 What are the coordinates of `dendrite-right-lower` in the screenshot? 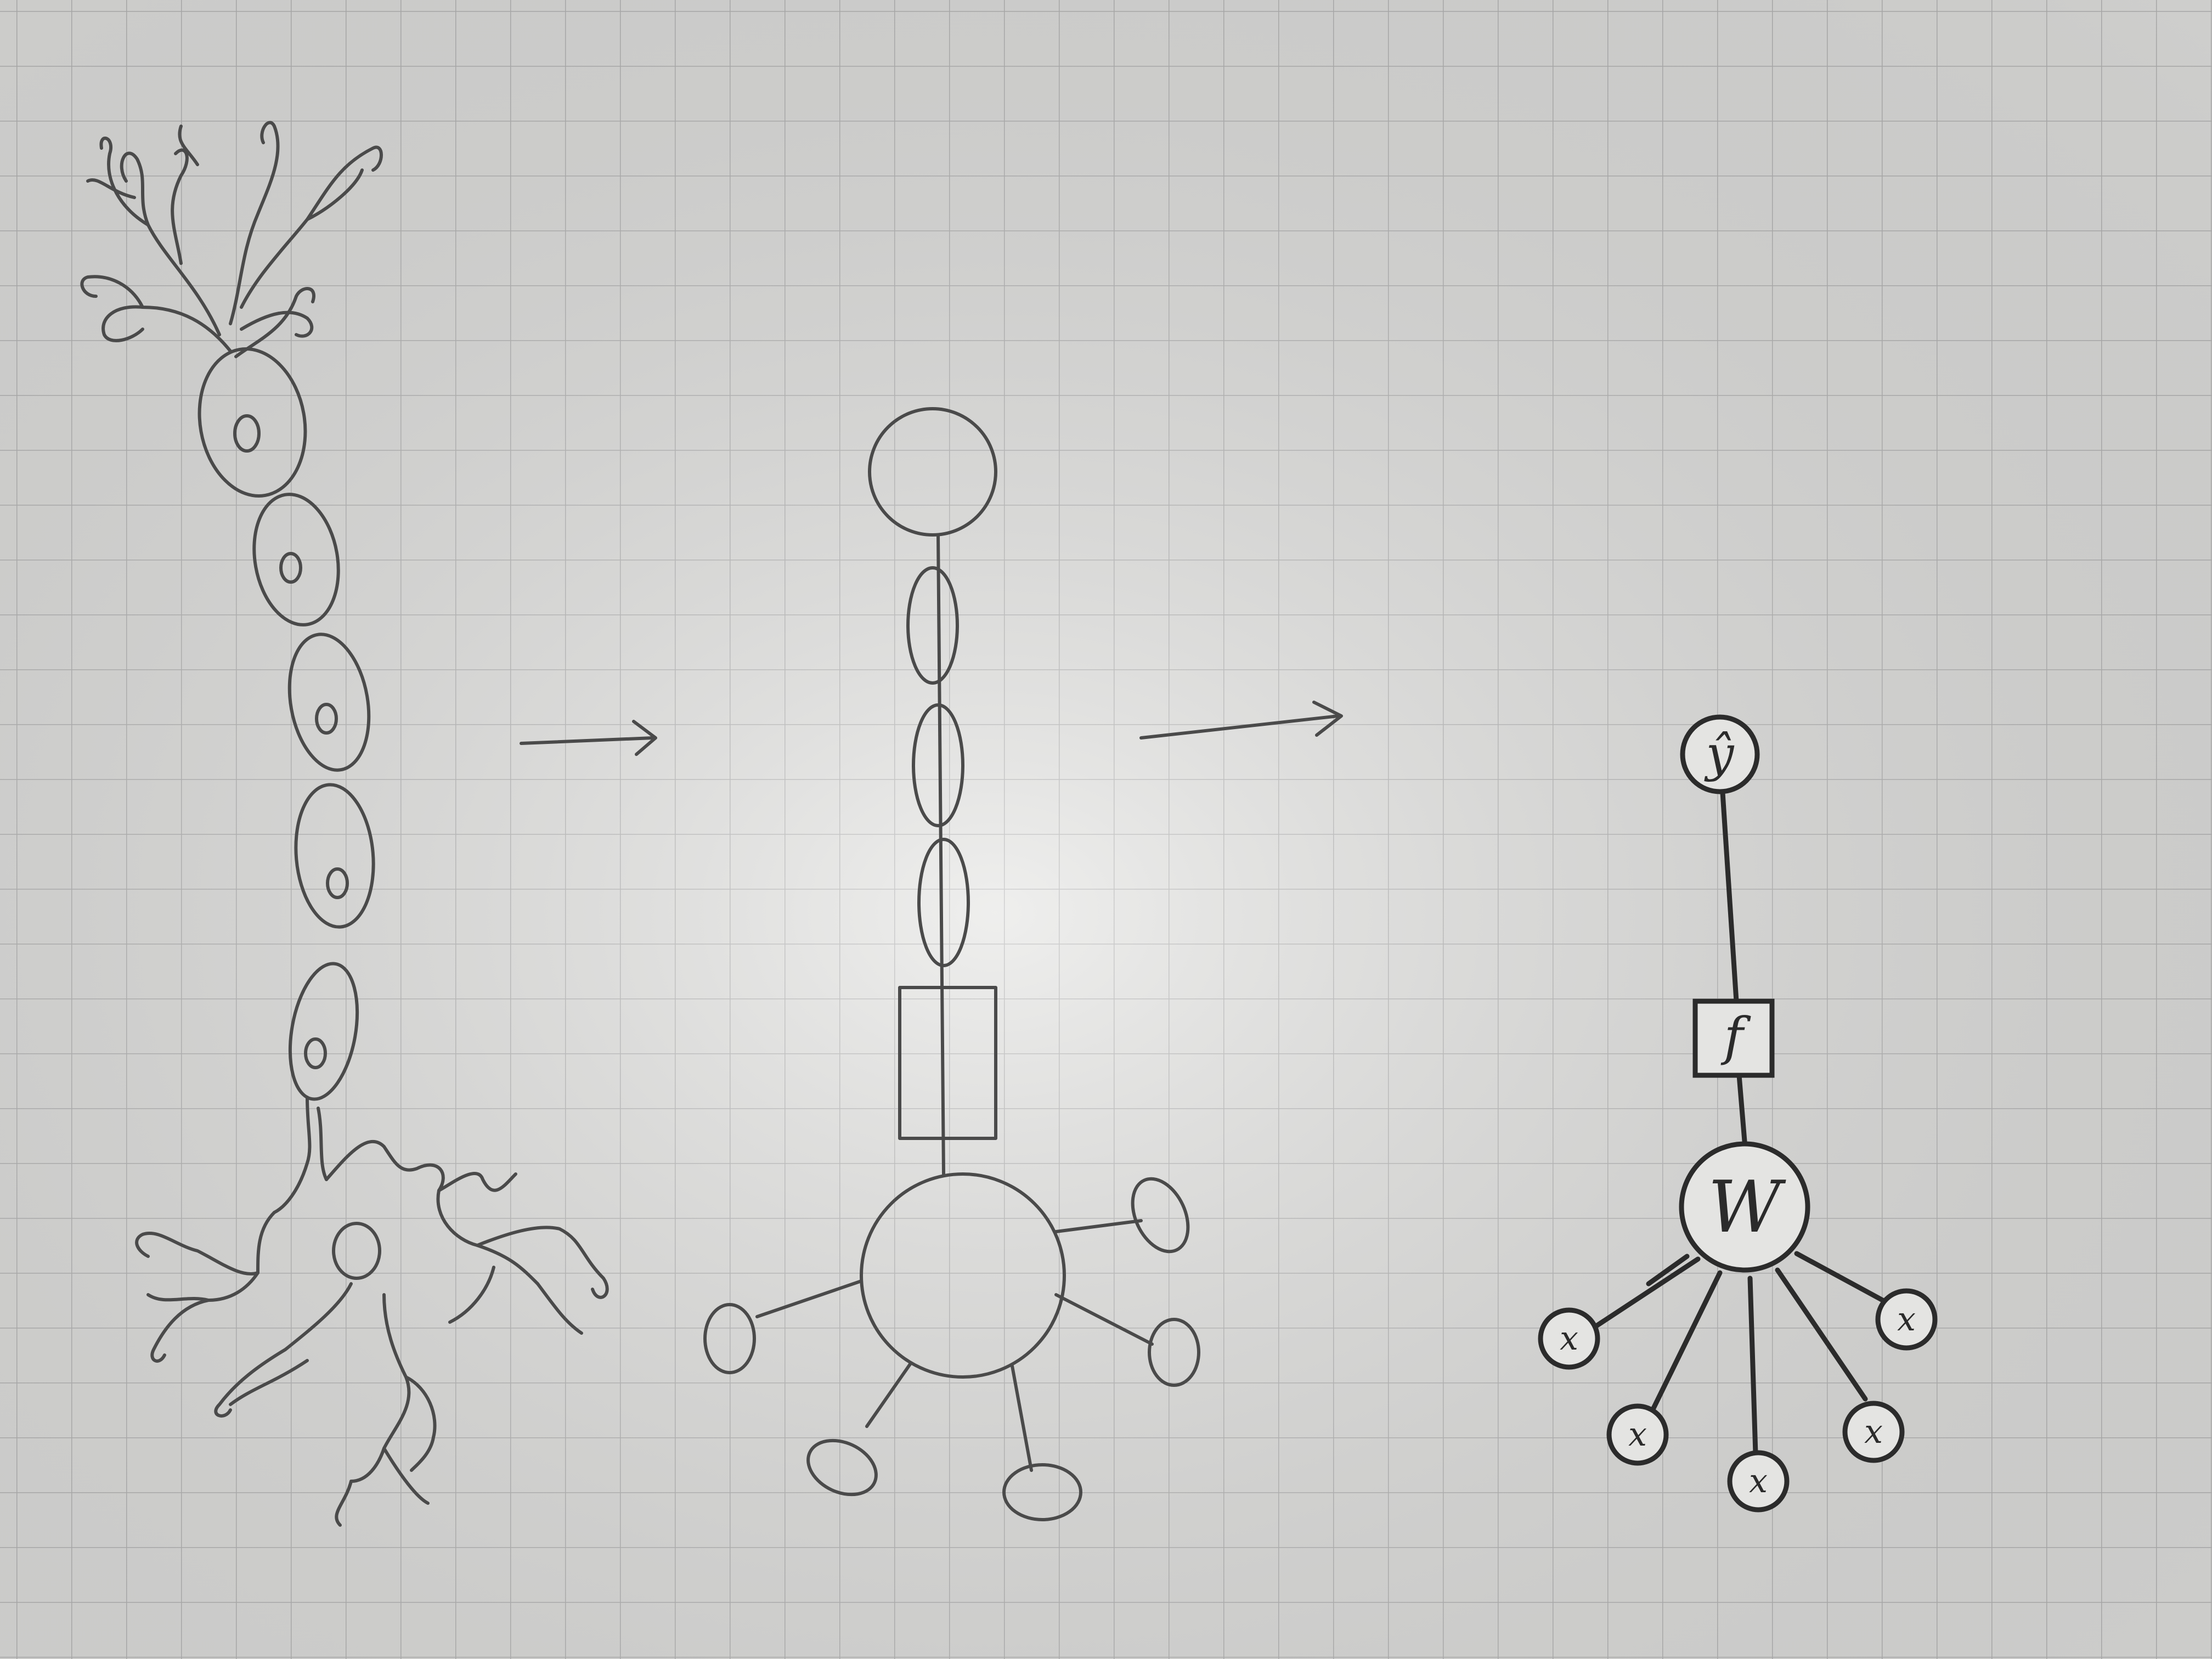 It's located at (1104, 1319).